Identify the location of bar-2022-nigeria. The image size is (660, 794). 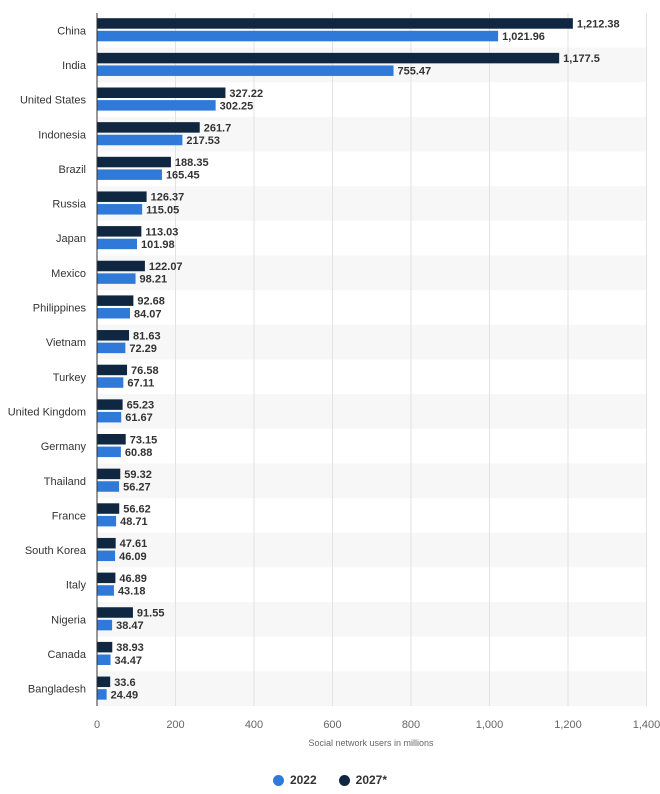
(105, 625).